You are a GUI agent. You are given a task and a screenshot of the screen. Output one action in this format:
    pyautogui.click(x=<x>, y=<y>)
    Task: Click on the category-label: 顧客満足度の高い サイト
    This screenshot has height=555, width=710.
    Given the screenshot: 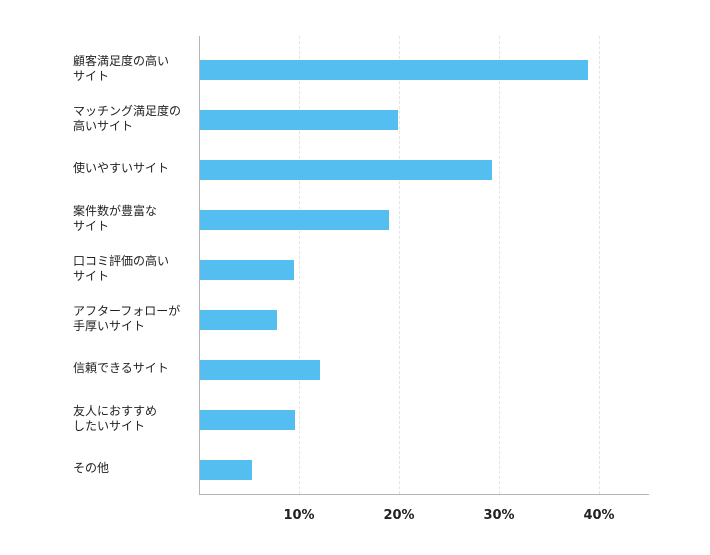 What is the action you would take?
    pyautogui.click(x=121, y=68)
    